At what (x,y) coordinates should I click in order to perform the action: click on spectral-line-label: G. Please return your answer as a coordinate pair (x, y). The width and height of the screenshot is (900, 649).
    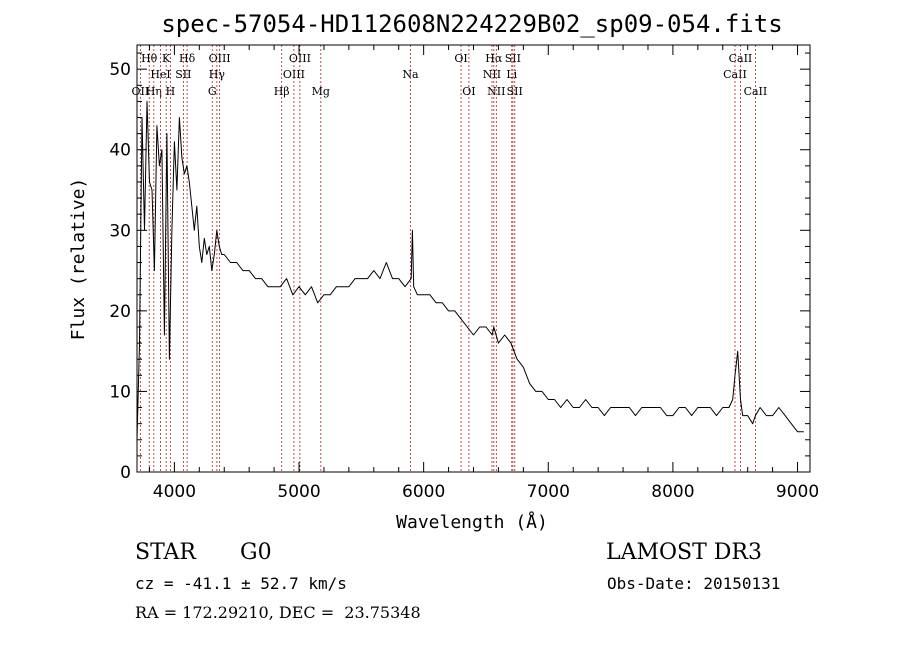
    Looking at the image, I should click on (212, 91).